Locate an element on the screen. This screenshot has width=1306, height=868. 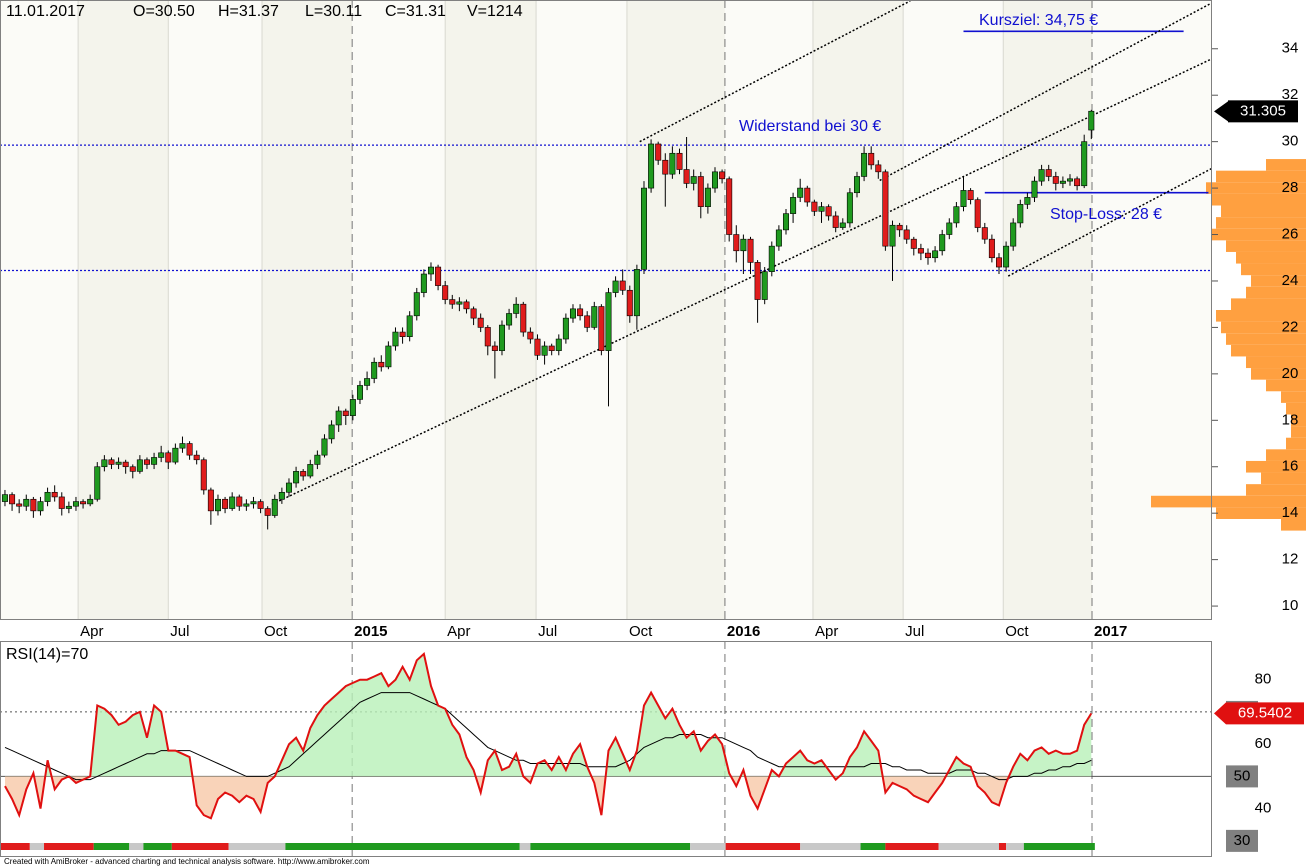
y-tick-label: 22 is located at coordinates (1290, 326).